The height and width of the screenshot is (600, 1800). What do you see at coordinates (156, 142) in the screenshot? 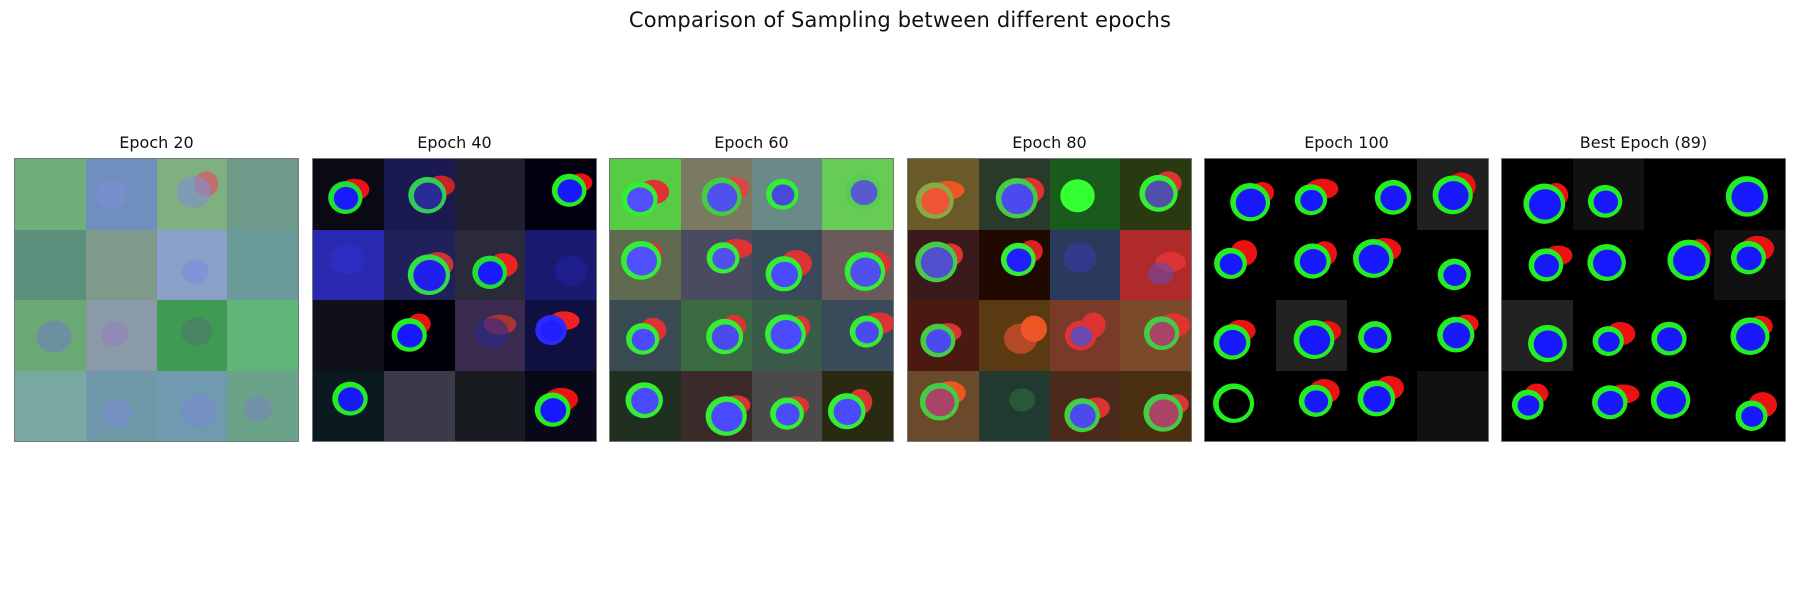
I see `panel-title: Epoch 20` at bounding box center [156, 142].